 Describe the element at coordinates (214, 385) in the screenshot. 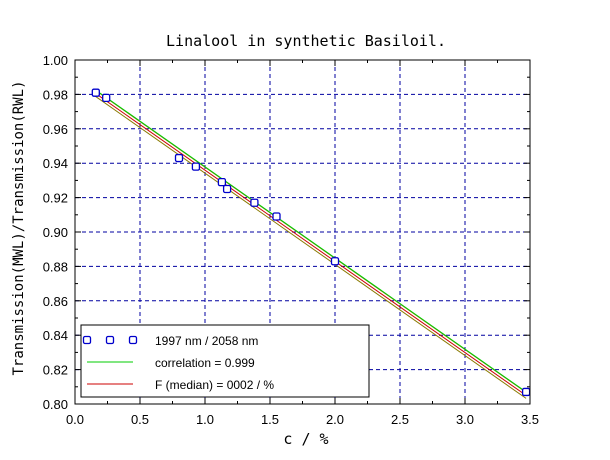

I see `legend-label: F (median) = 0002 / %` at that location.